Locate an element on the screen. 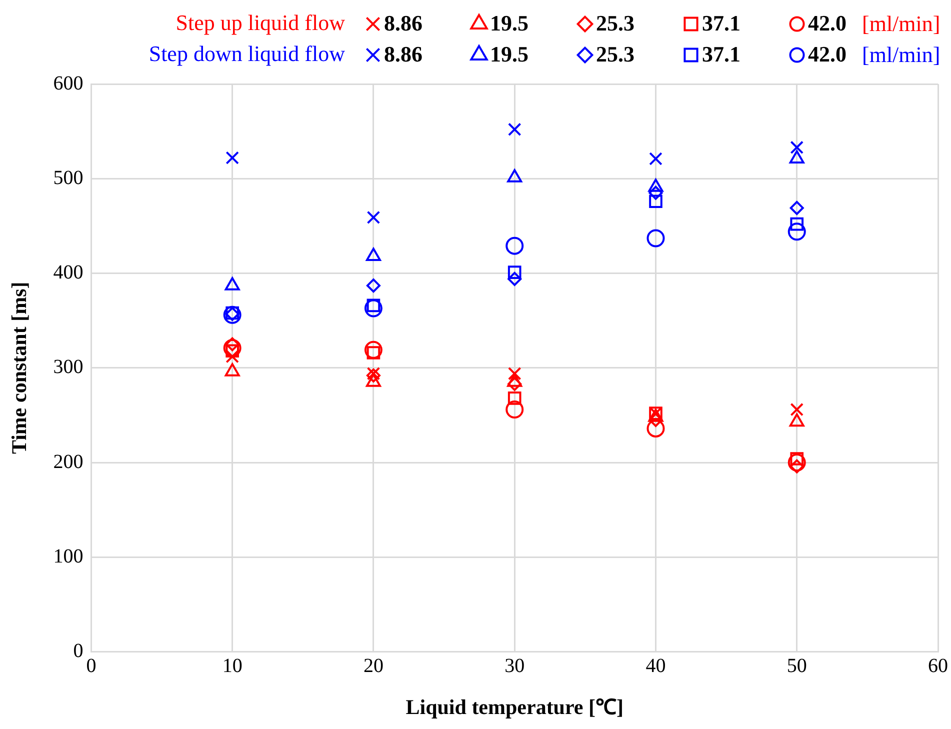 Image resolution: width=951 pixels, height=729 pixels. y-tick-label: 100 is located at coordinates (68, 556).